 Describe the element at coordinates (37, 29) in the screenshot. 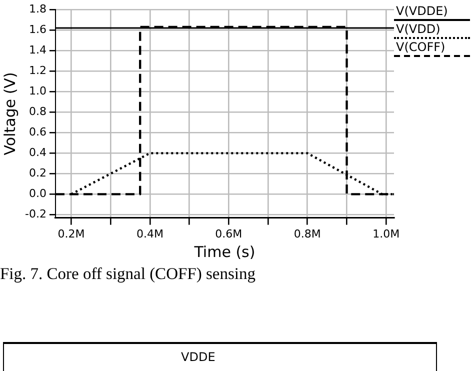

I see `y-tick-label: 1.6` at that location.